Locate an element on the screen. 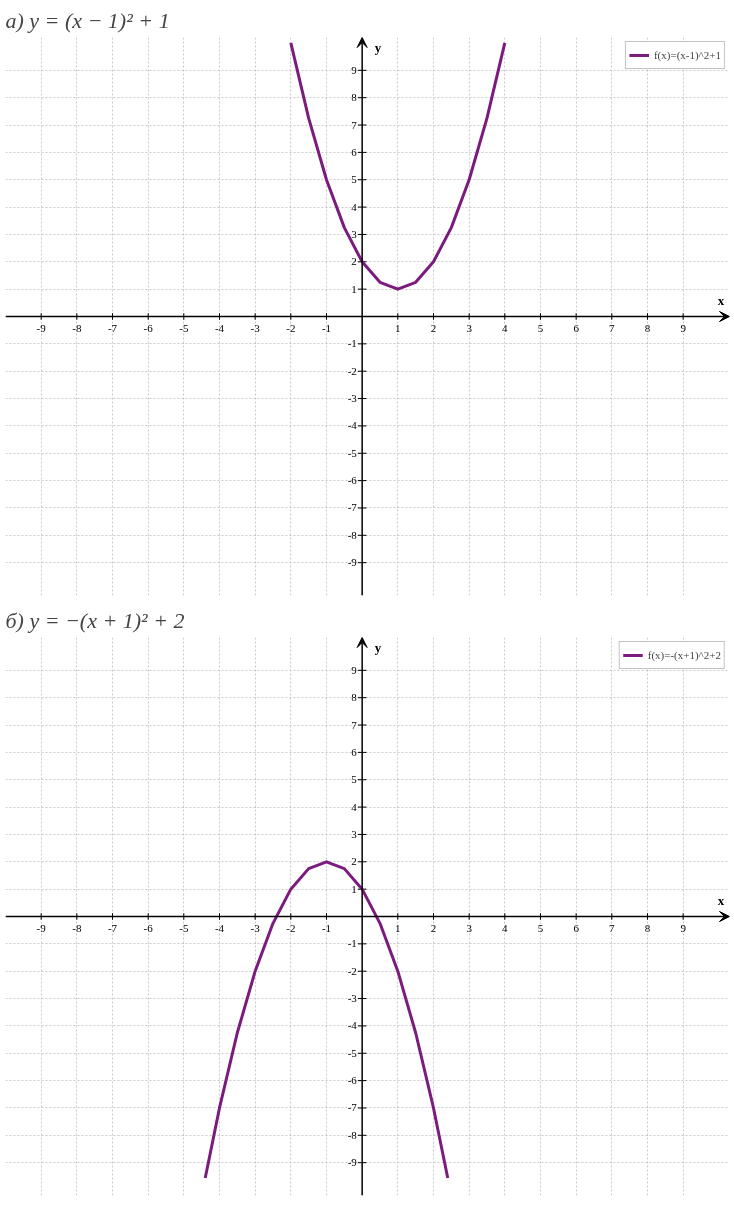  chart-title: а) y = (x − 1)² + 1 is located at coordinates (87, 20).